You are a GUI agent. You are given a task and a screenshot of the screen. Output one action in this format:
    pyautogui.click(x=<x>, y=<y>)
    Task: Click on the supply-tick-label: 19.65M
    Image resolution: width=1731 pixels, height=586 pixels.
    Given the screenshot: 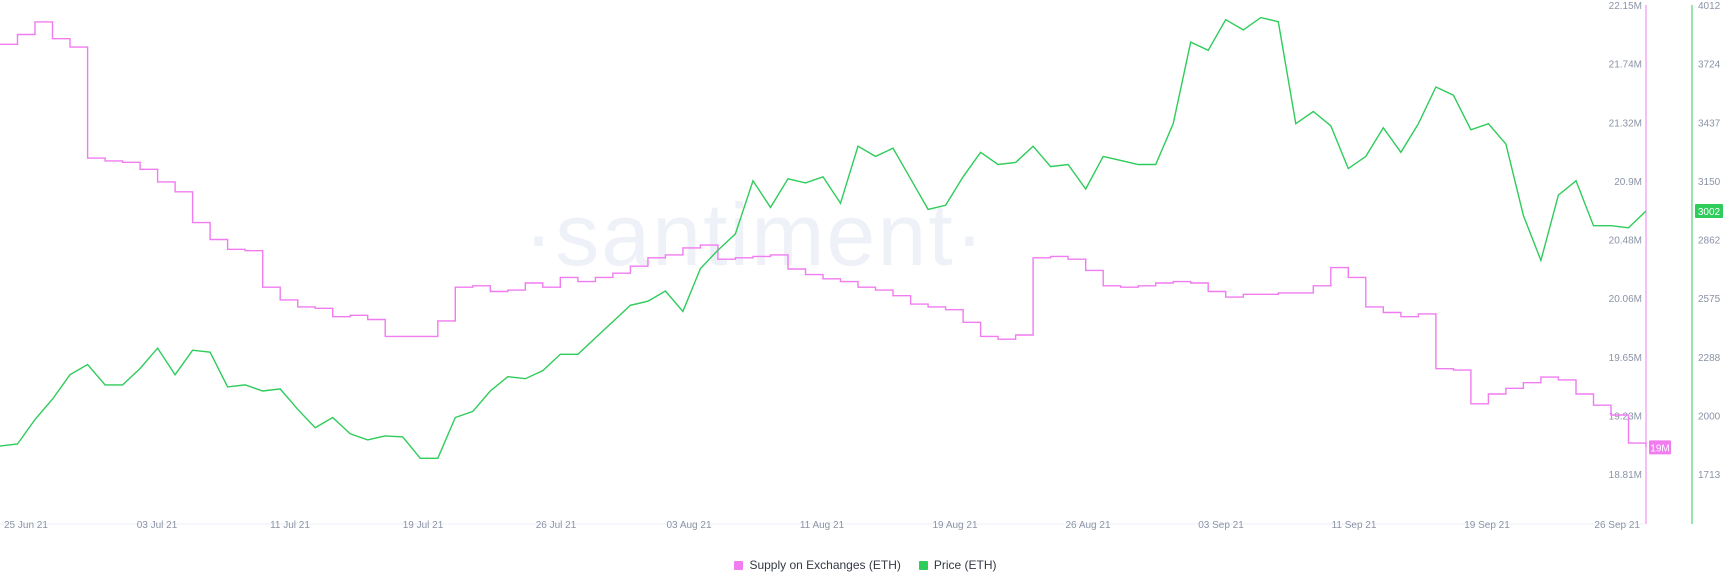 What is the action you would take?
    pyautogui.click(x=1625, y=358)
    